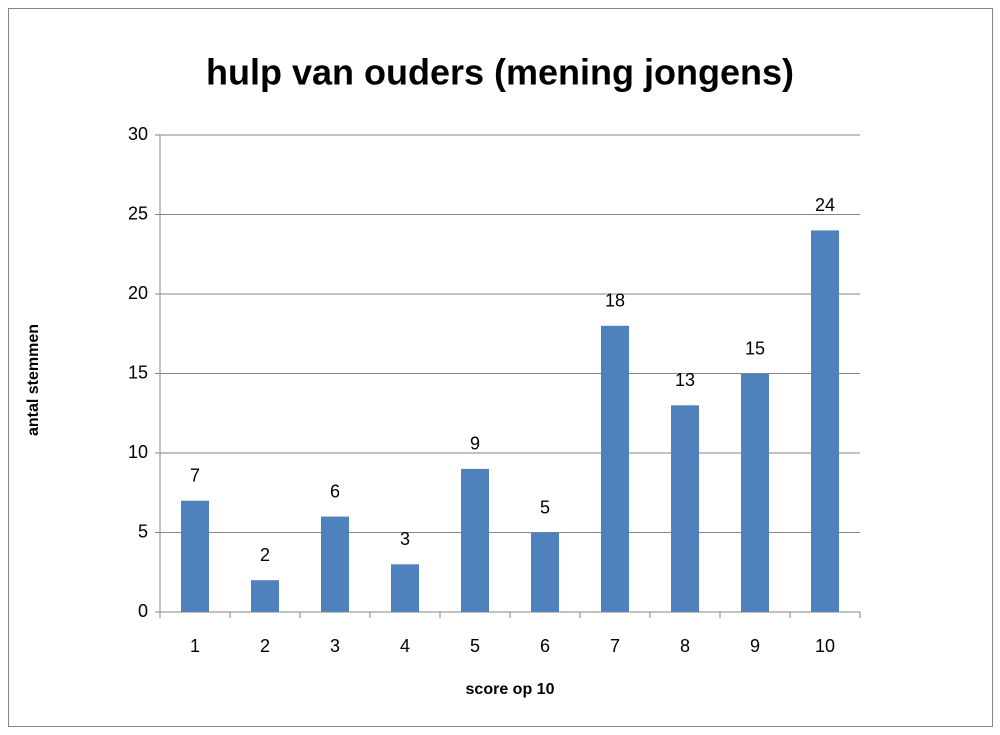 The height and width of the screenshot is (735, 1000). Describe the element at coordinates (545, 646) in the screenshot. I see `x-tick-label: 6` at that location.